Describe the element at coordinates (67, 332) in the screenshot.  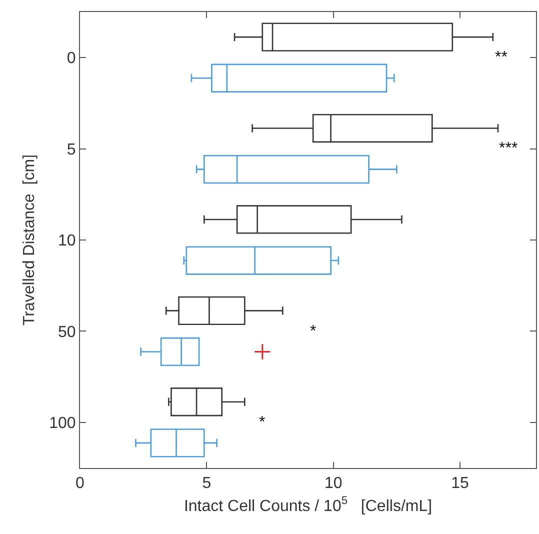
I see `y-tick-label: 50` at that location.